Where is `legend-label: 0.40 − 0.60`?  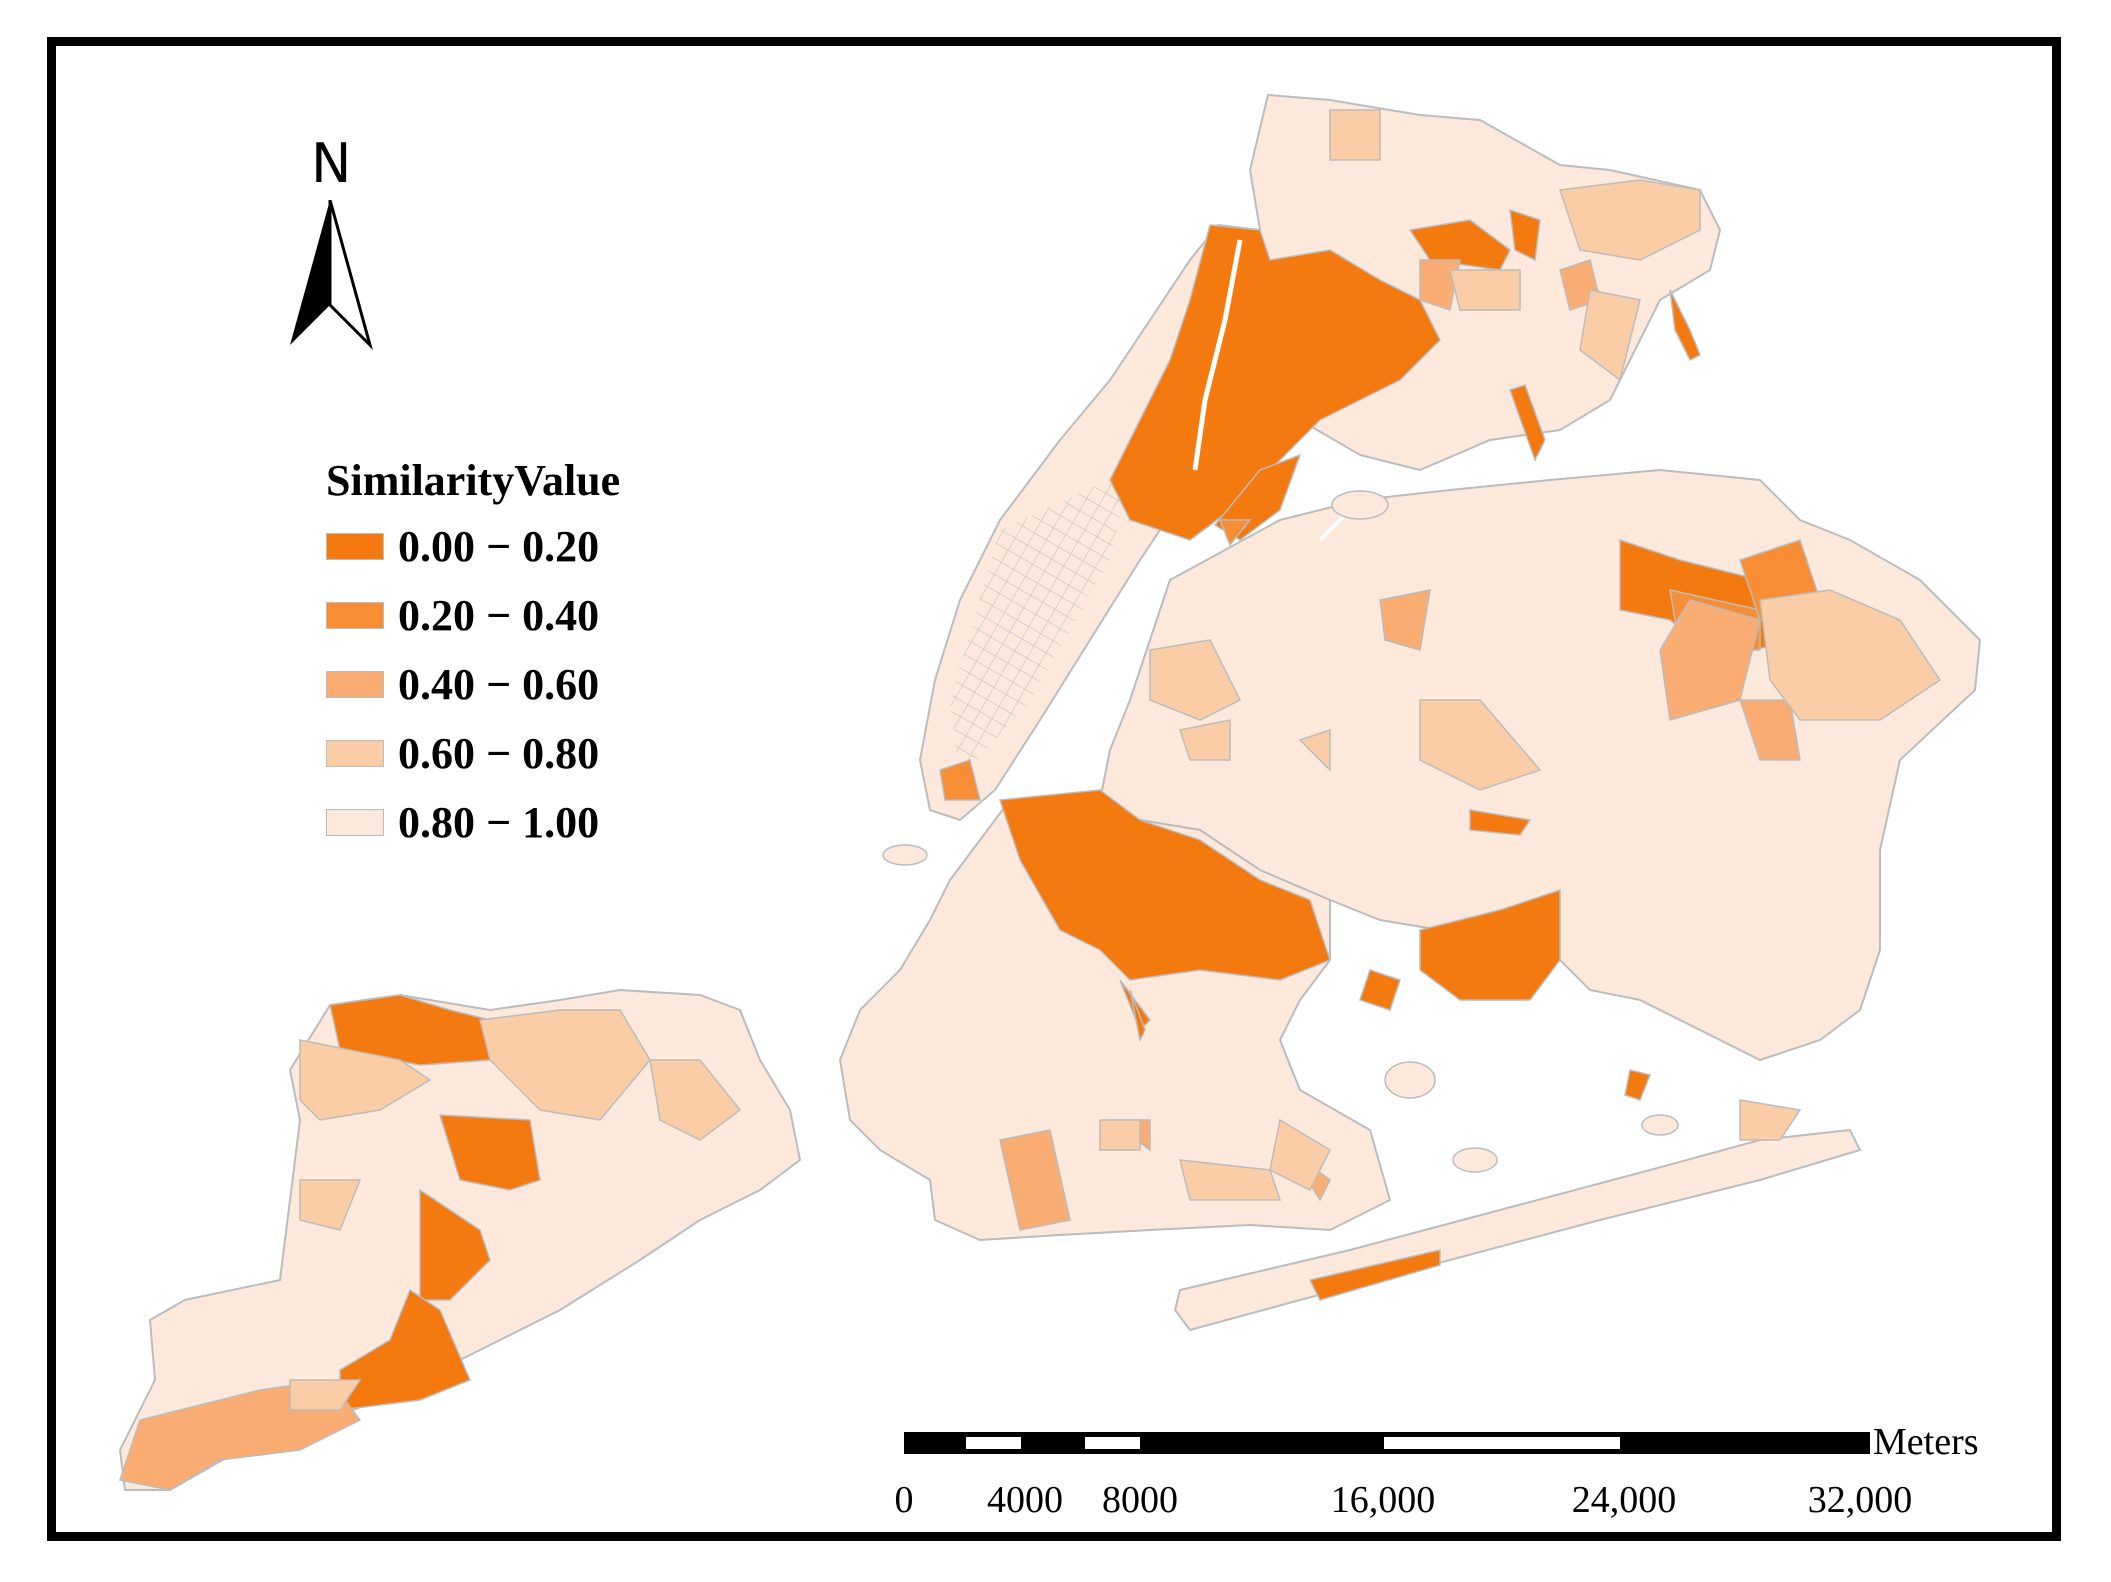 legend-label: 0.40 − 0.60 is located at coordinates (499, 684).